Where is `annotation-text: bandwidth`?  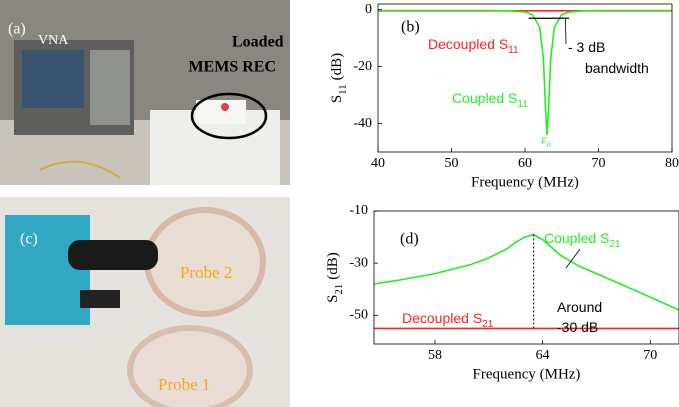
annotation-text: bandwidth is located at coordinates (617, 68).